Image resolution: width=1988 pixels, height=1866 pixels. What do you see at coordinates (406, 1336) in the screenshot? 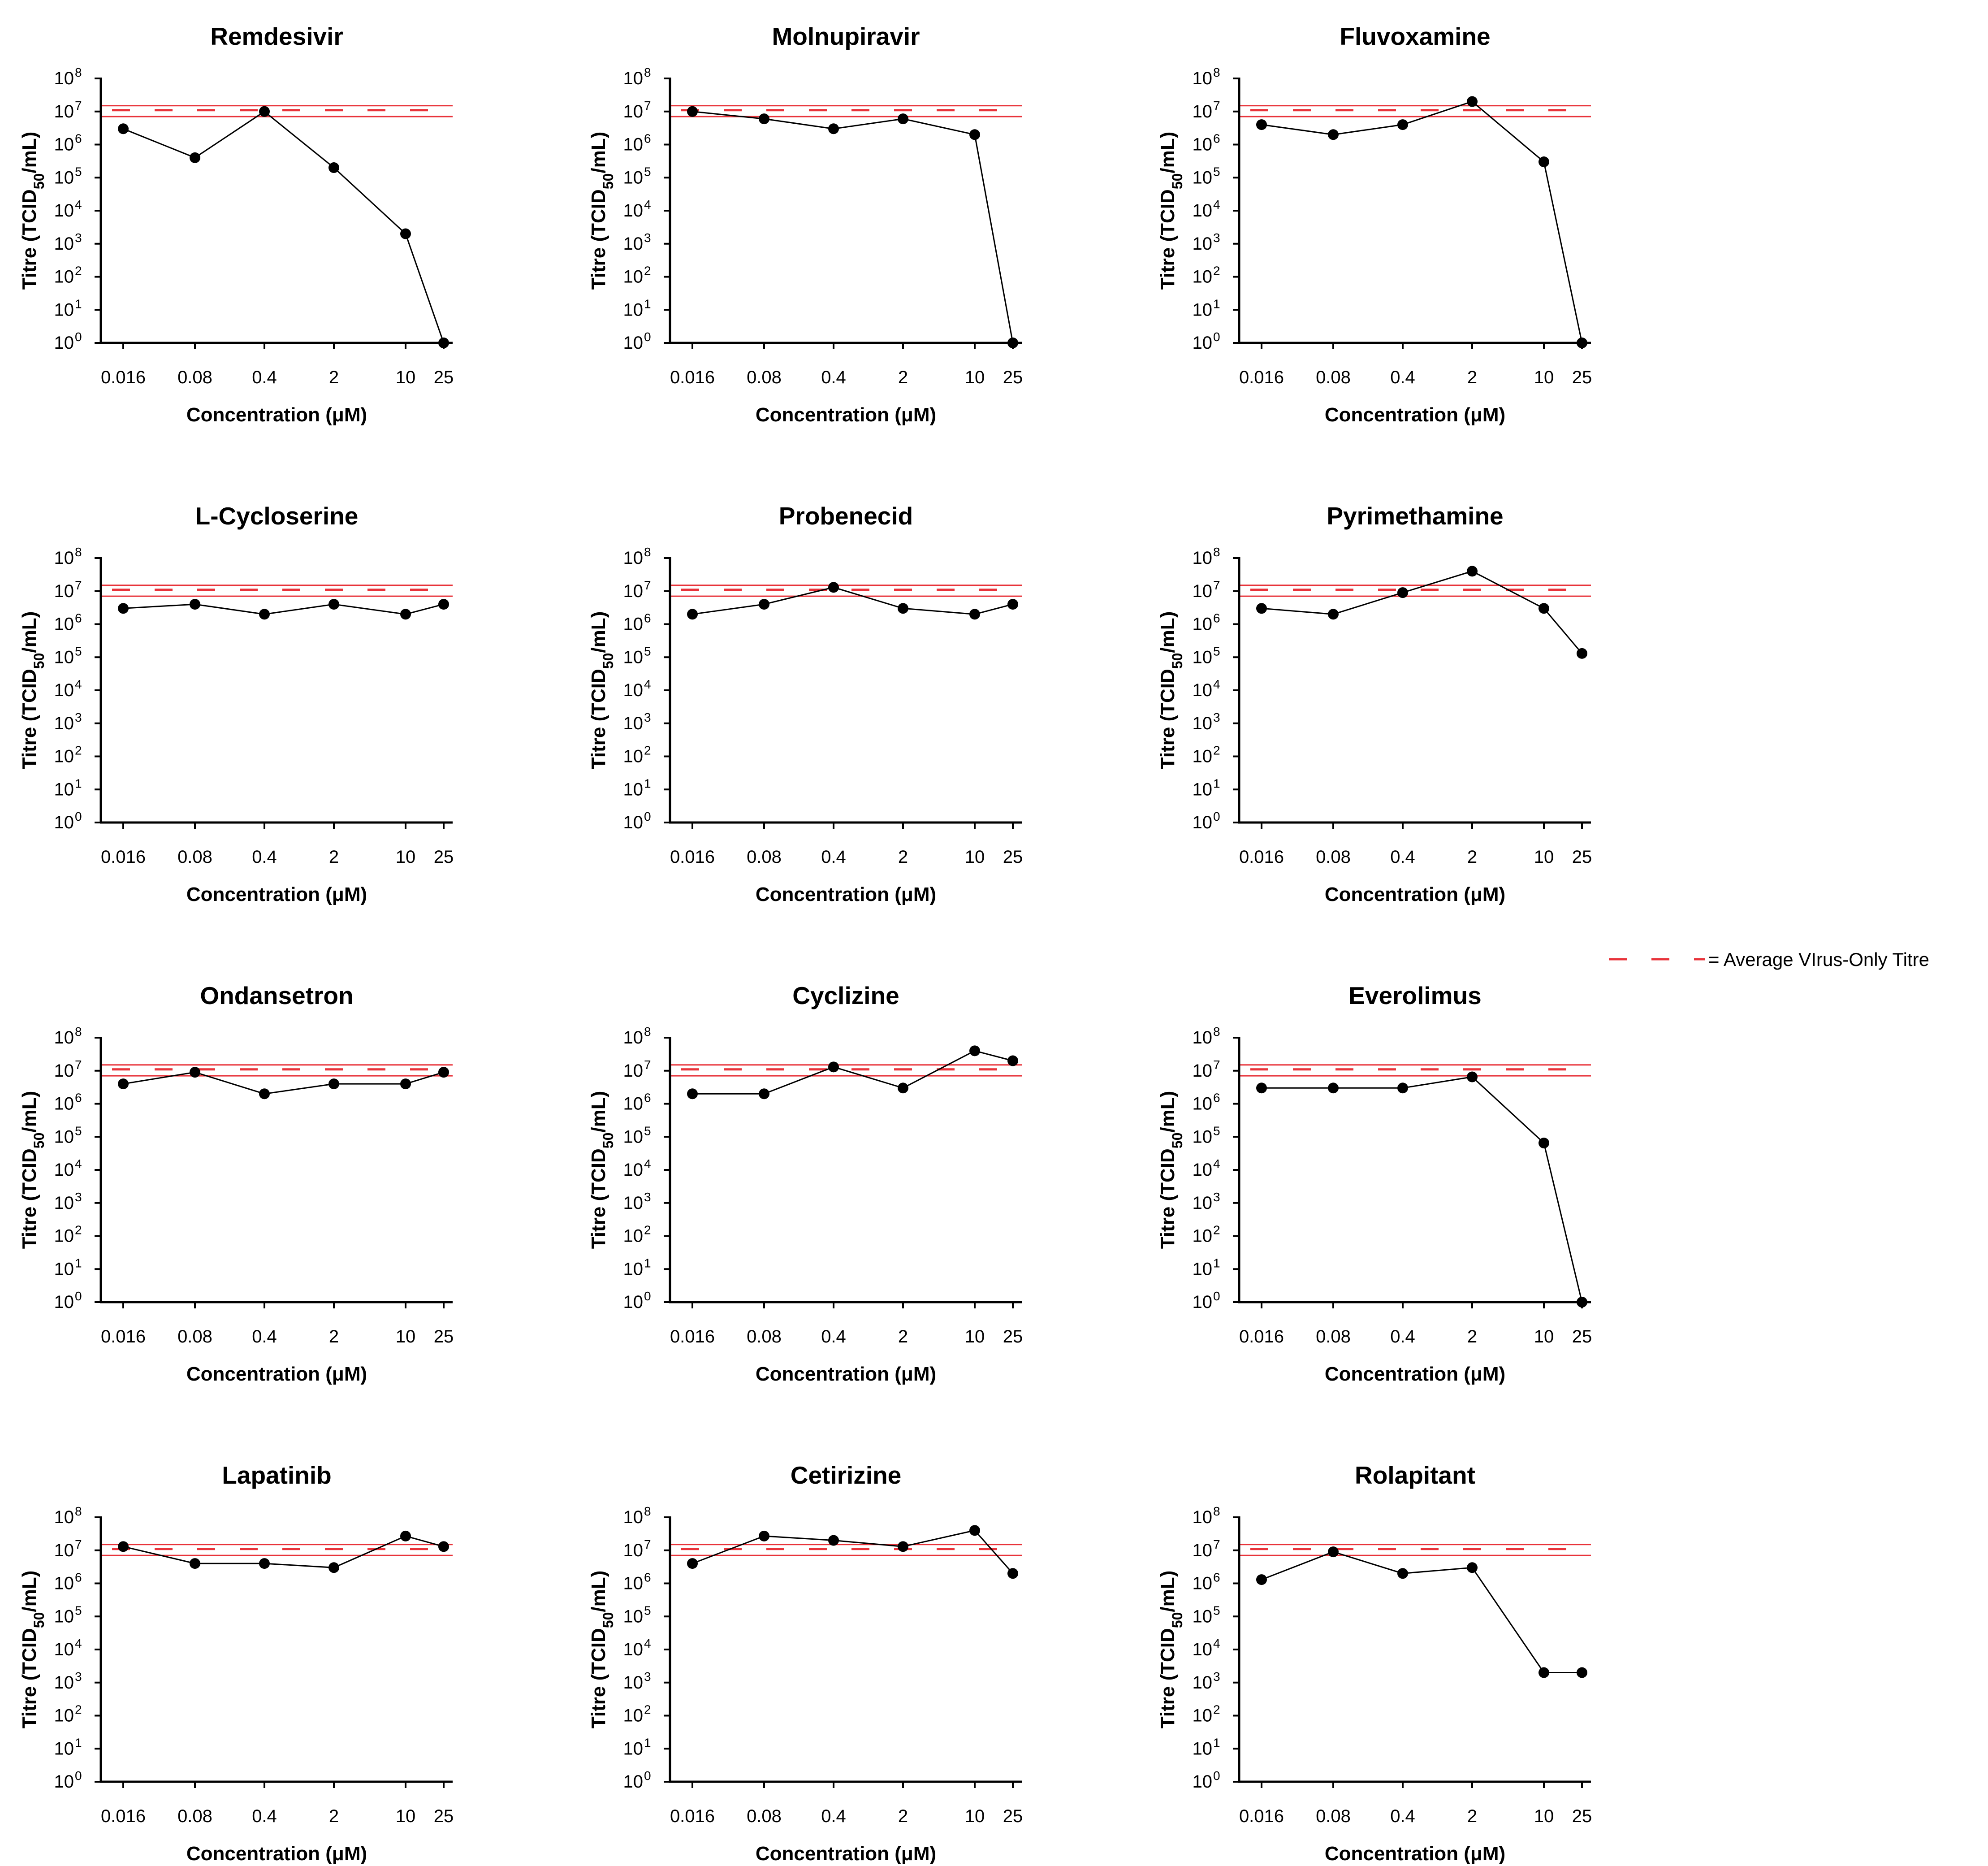
I see `x-tick-label: 10` at bounding box center [406, 1336].